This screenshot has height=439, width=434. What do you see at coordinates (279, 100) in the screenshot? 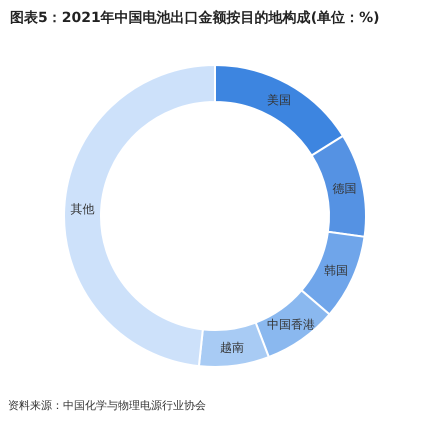
I see `slice-label: 美国` at bounding box center [279, 100].